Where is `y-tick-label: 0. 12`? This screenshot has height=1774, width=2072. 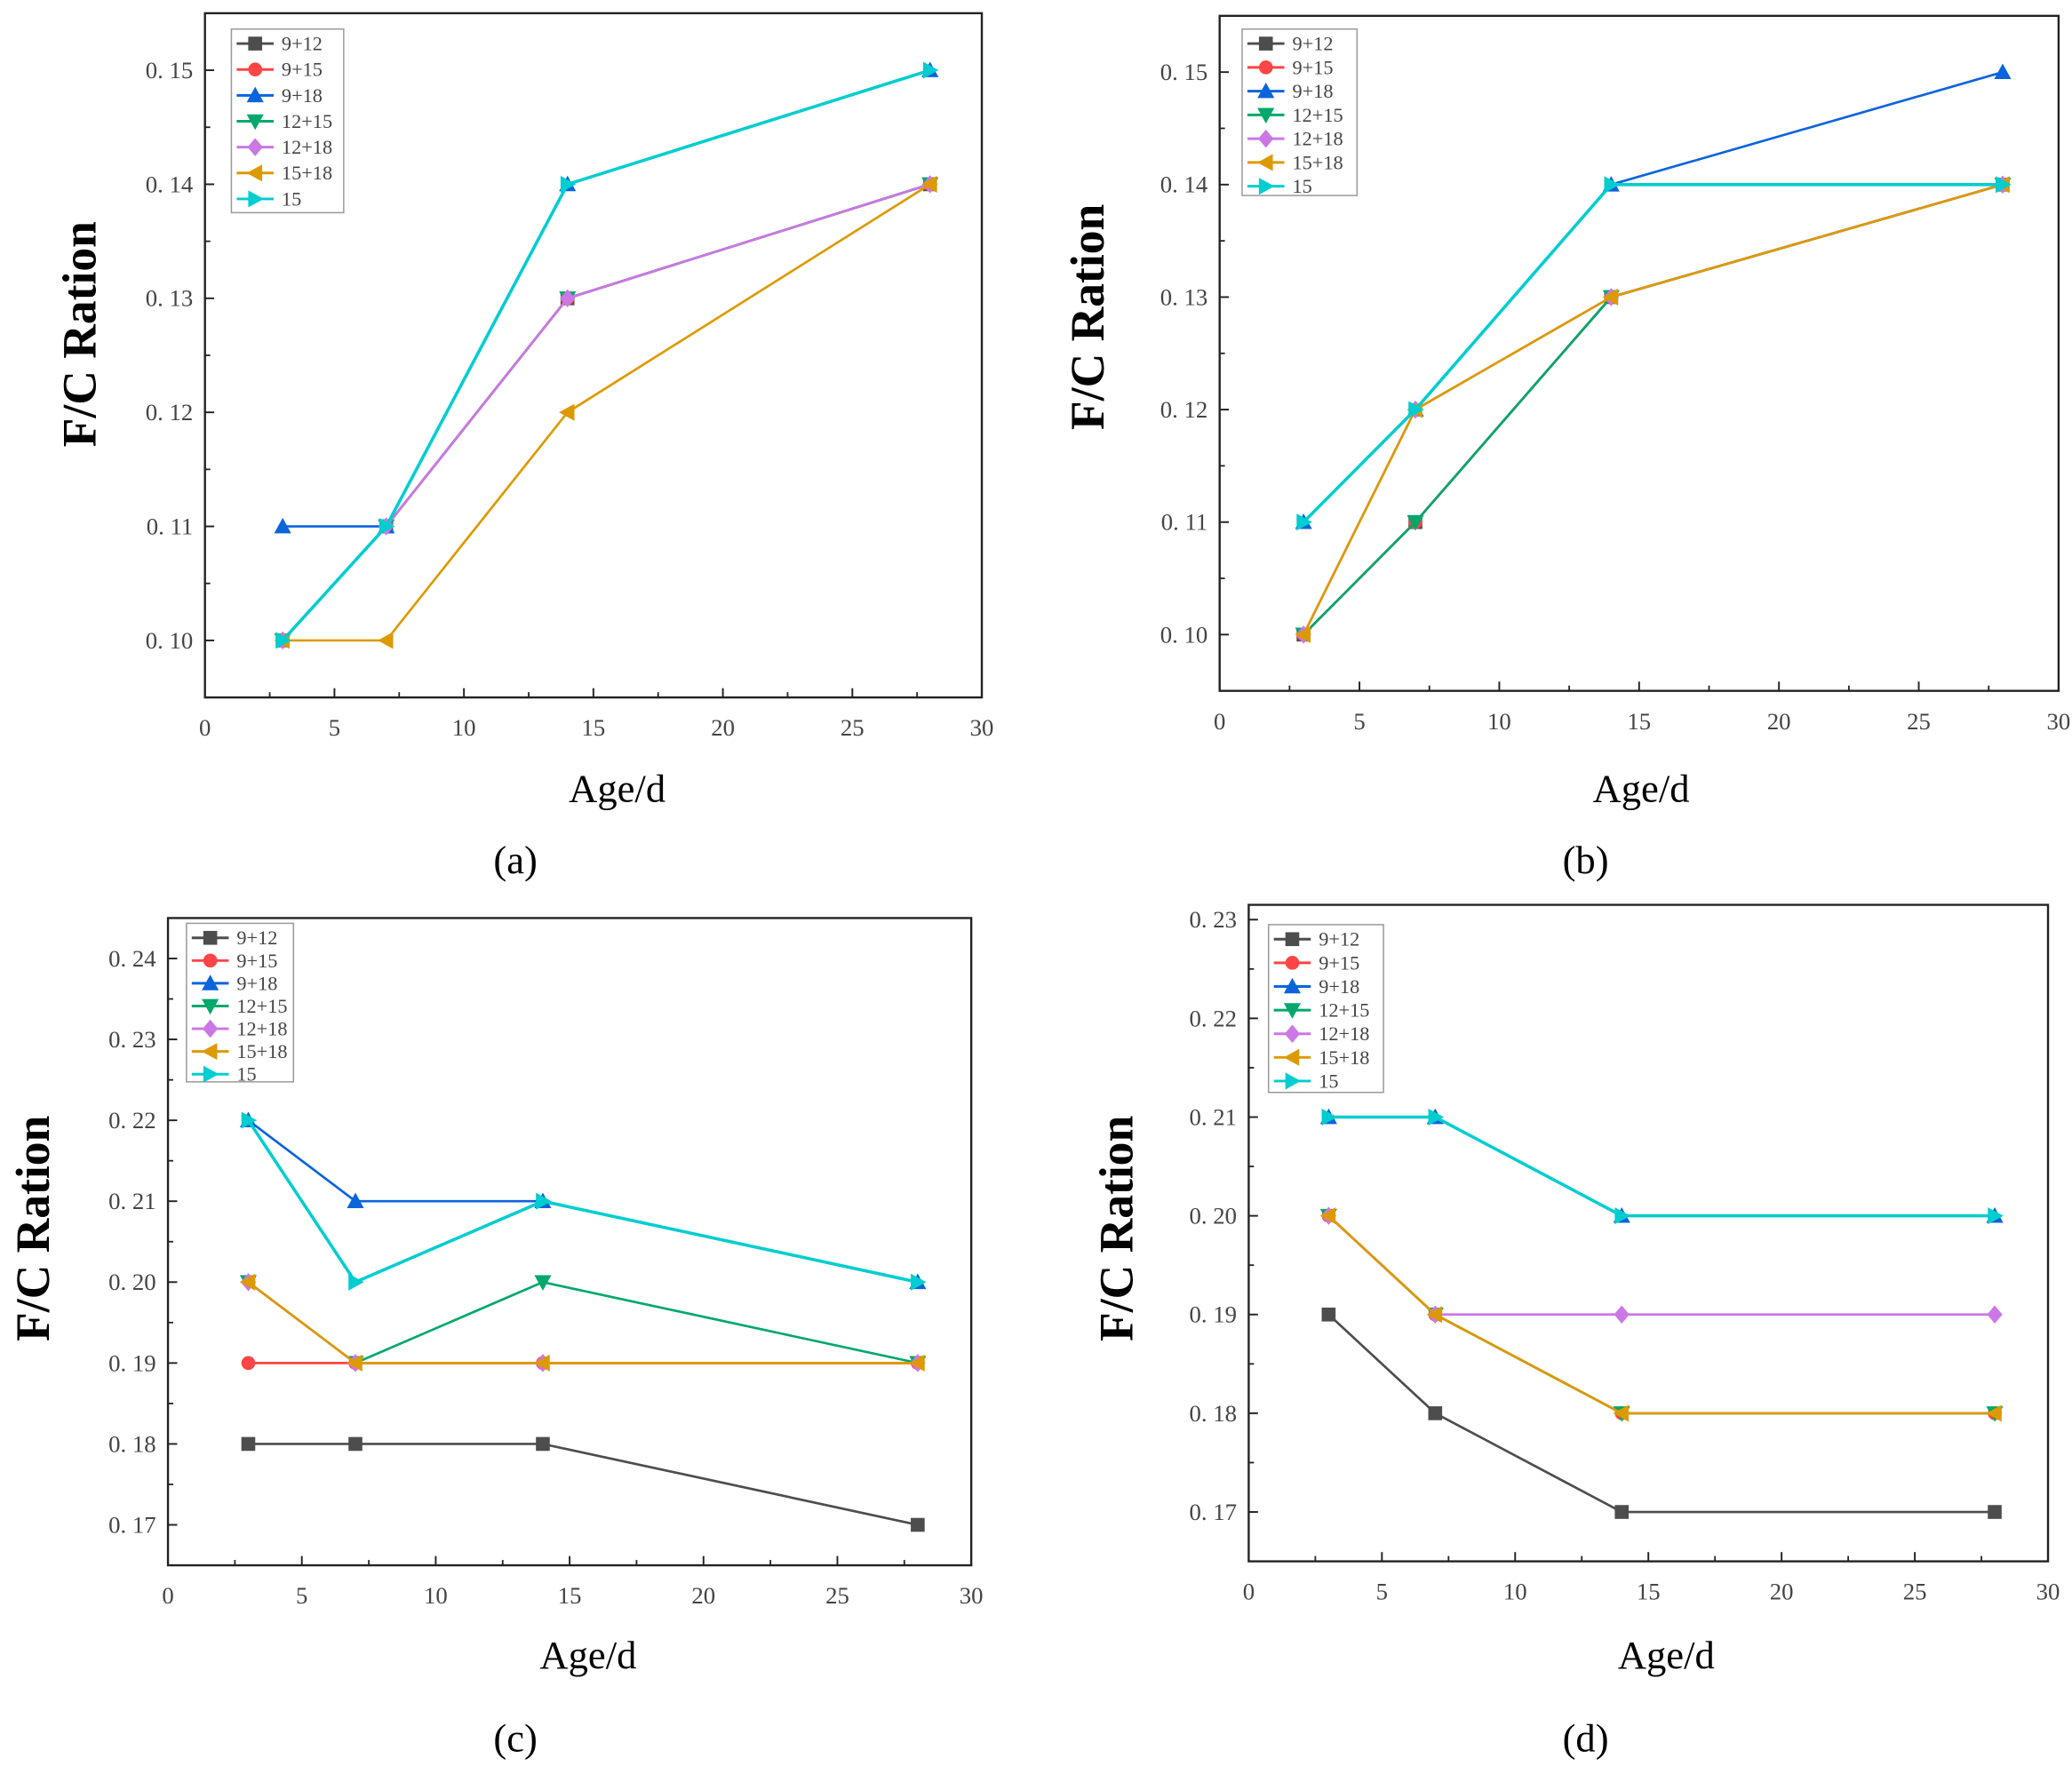 y-tick-label: 0. 12 is located at coordinates (1184, 409).